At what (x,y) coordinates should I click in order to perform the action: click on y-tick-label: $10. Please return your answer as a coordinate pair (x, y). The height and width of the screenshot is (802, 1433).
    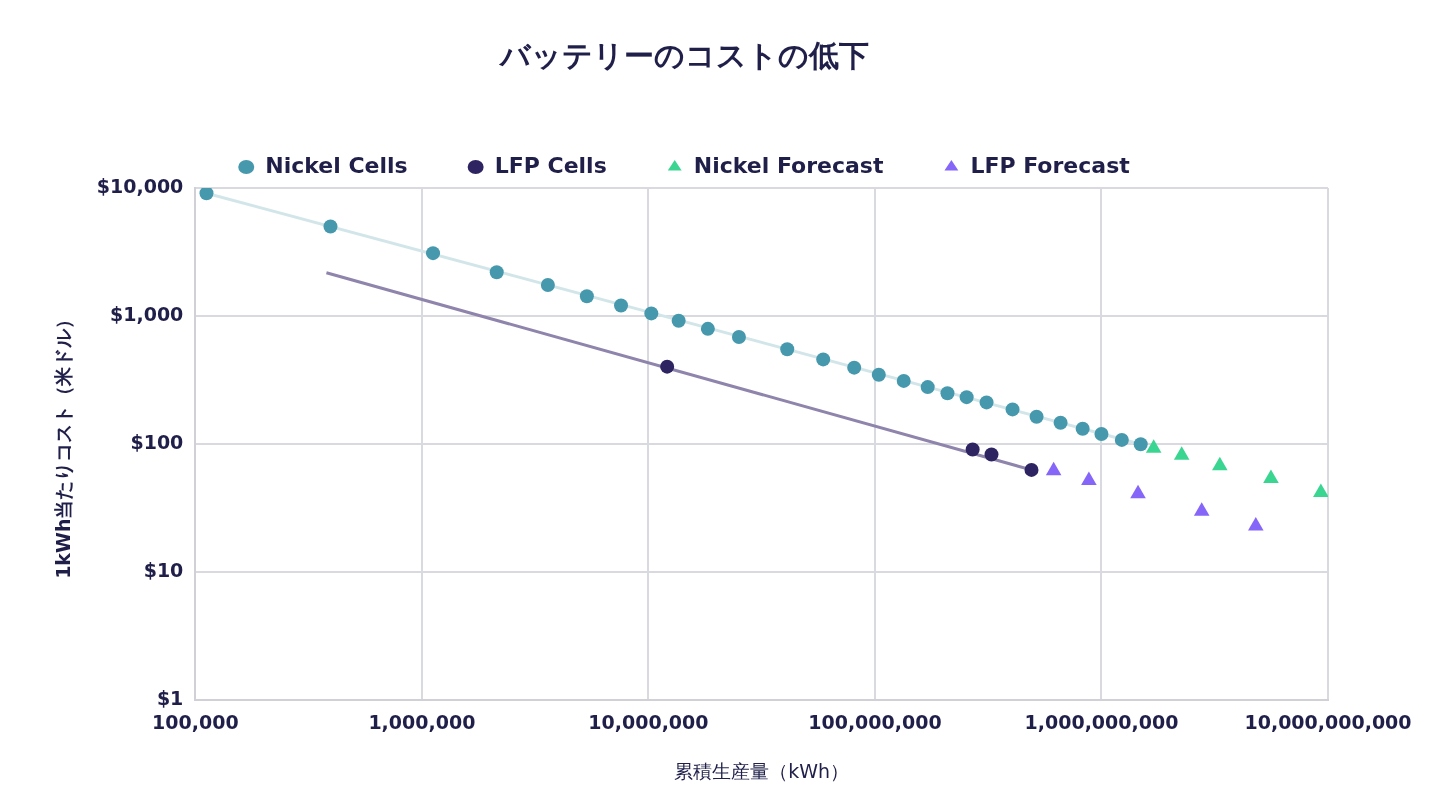
    Looking at the image, I should click on (163, 570).